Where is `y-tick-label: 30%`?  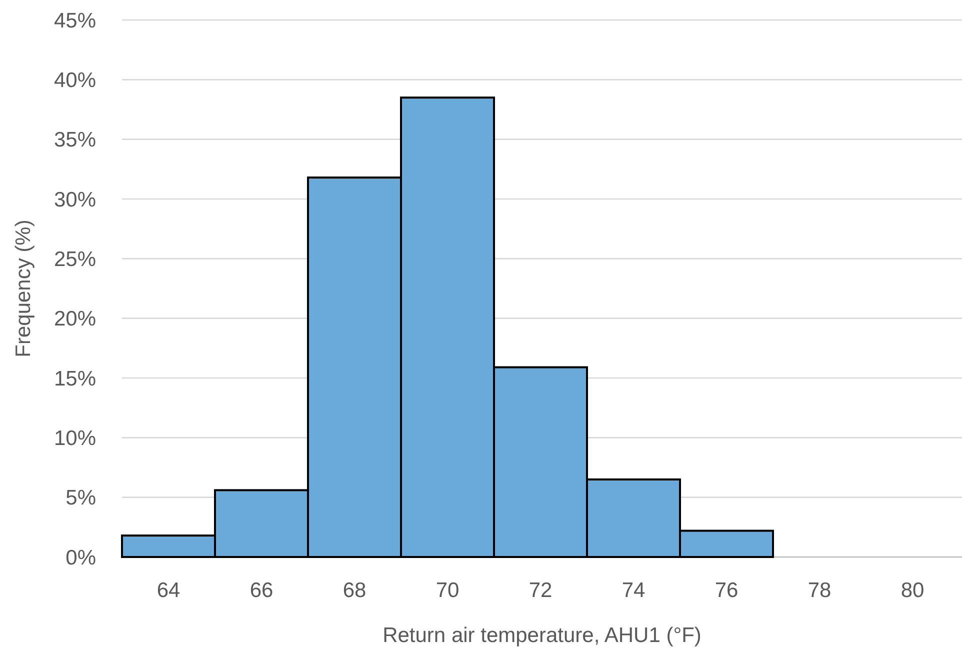
y-tick-label: 30% is located at coordinates (75, 200).